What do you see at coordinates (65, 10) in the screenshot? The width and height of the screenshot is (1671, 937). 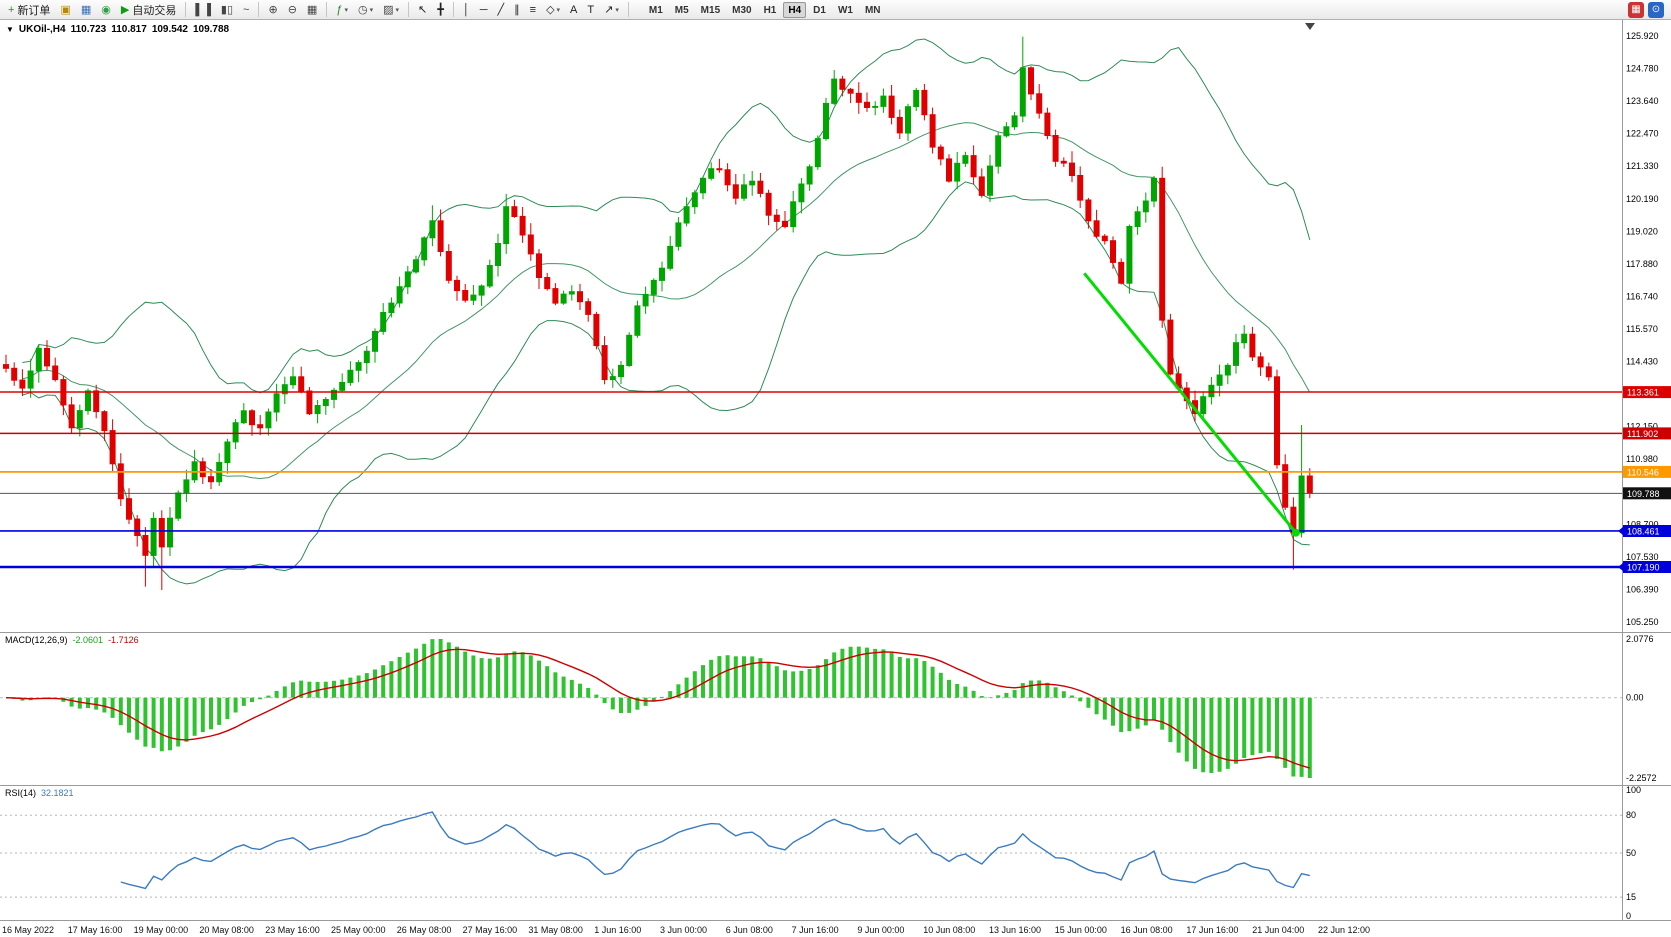 I see `chart-window-button: ▣` at bounding box center [65, 10].